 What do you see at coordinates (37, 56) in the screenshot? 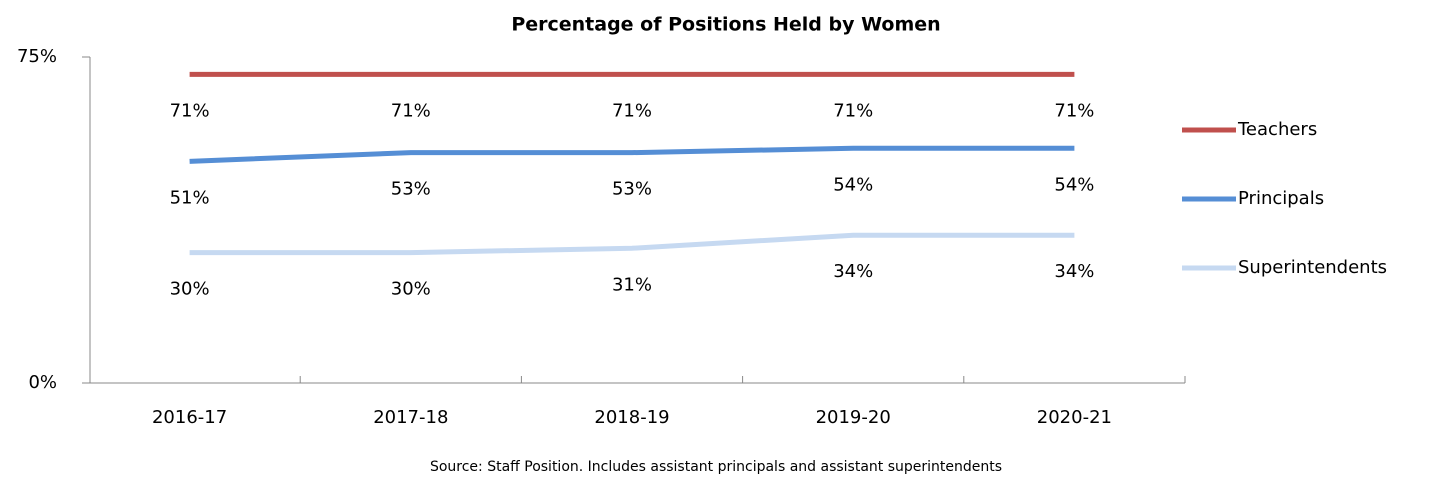
I see `y-tick-label: 75%` at bounding box center [37, 56].